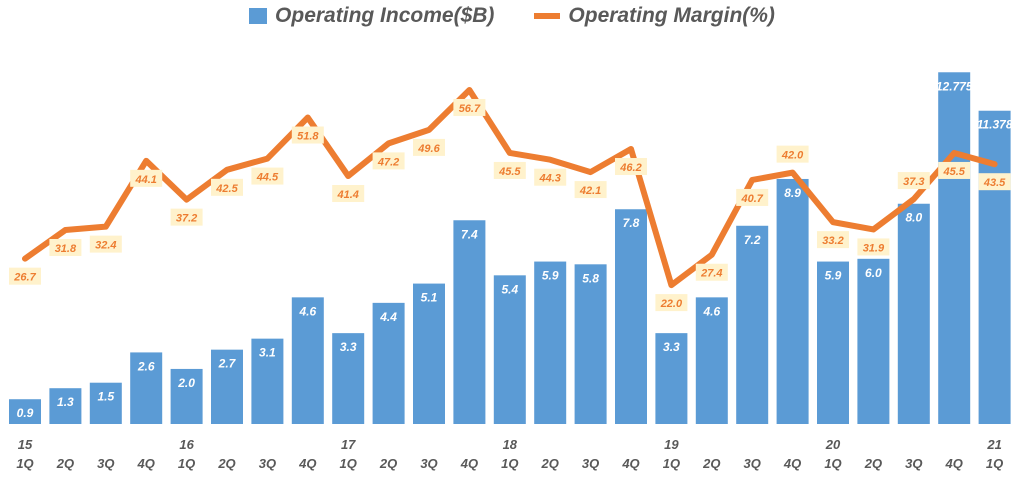  What do you see at coordinates (510, 444) in the screenshot?
I see `x-year-label: 18` at bounding box center [510, 444].